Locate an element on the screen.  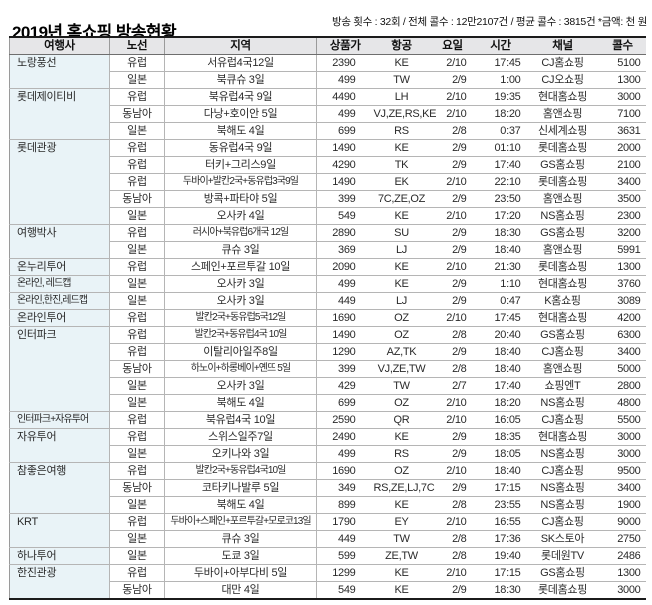
calls-cell: 2800 is located at coordinates (622, 386).